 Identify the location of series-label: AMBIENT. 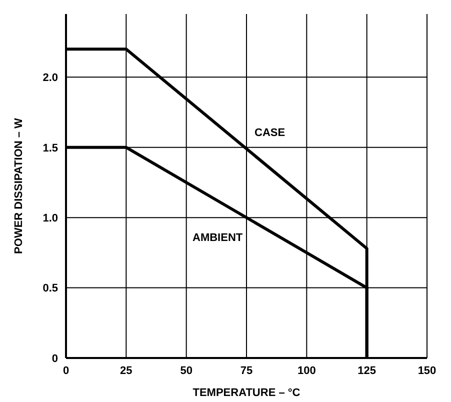
(217, 238).